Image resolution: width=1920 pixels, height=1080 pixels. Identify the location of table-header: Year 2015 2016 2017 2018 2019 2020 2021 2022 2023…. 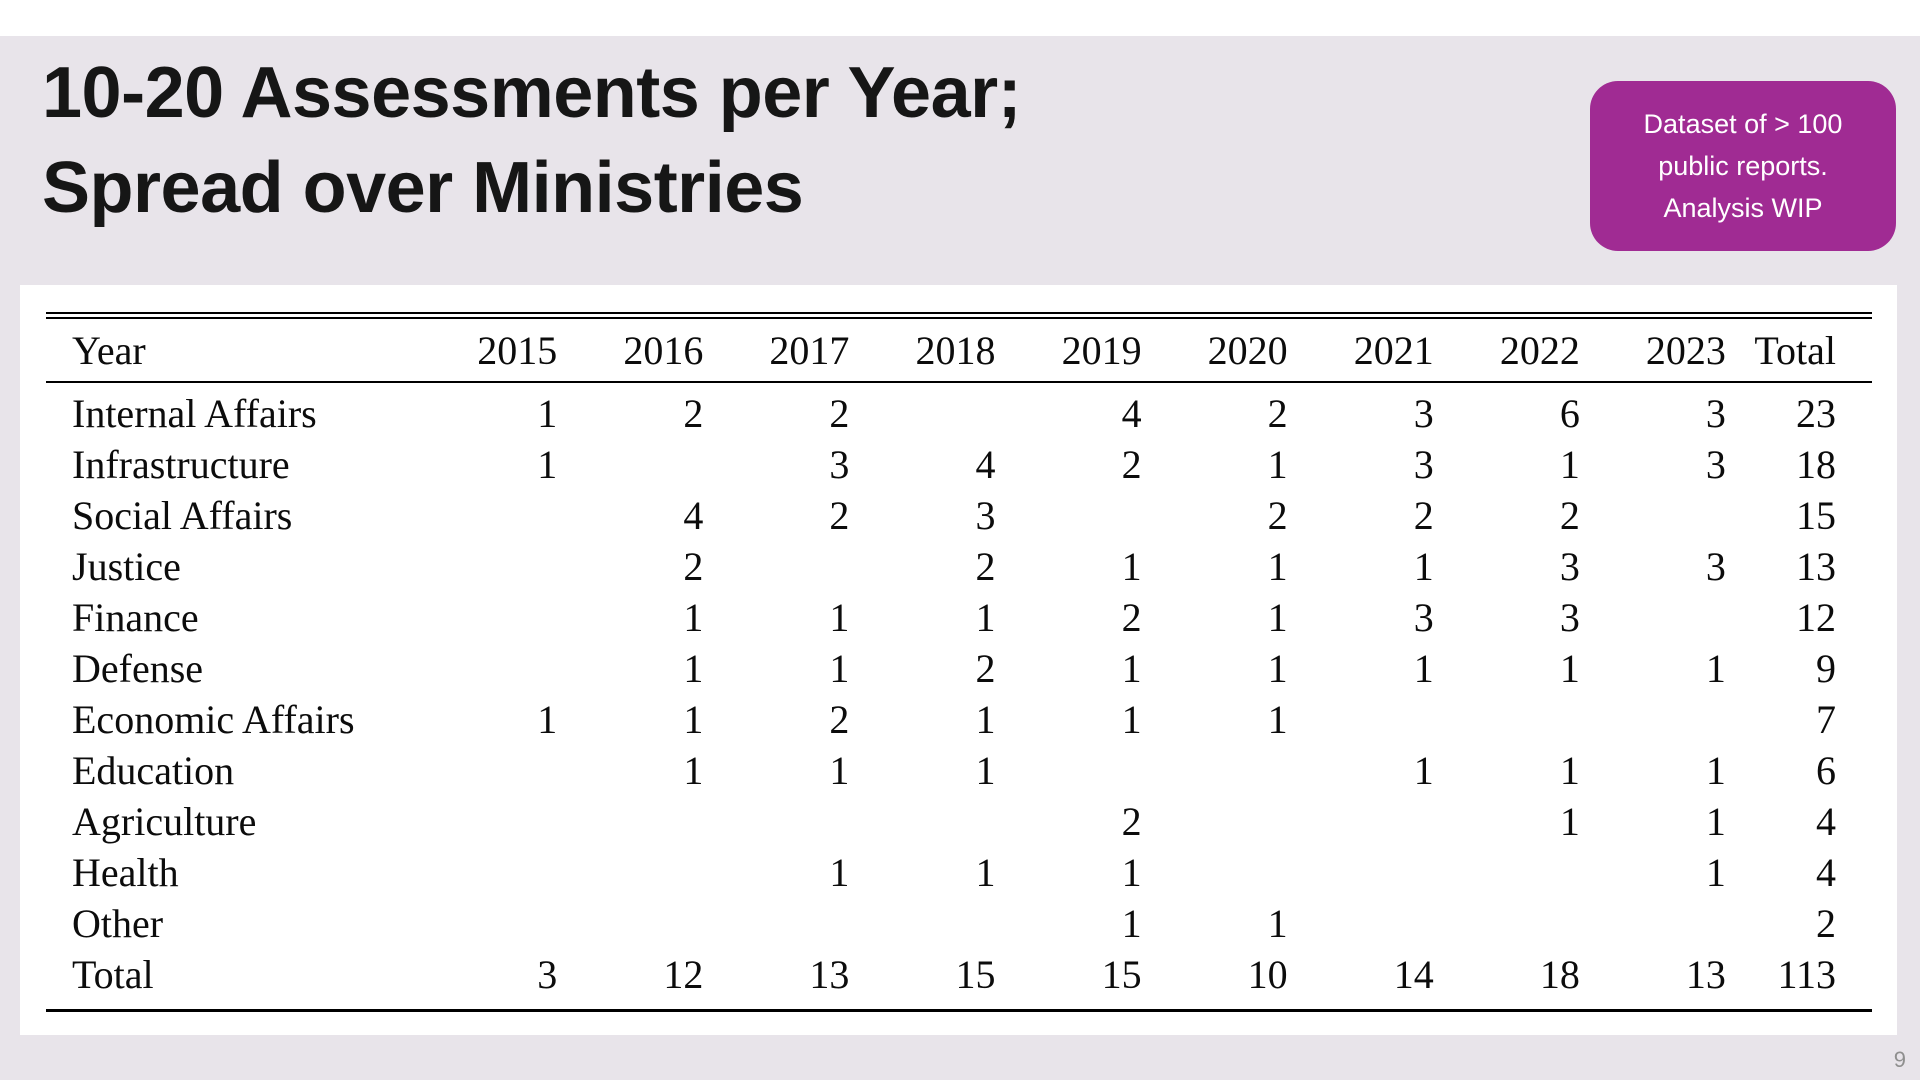
(959, 349).